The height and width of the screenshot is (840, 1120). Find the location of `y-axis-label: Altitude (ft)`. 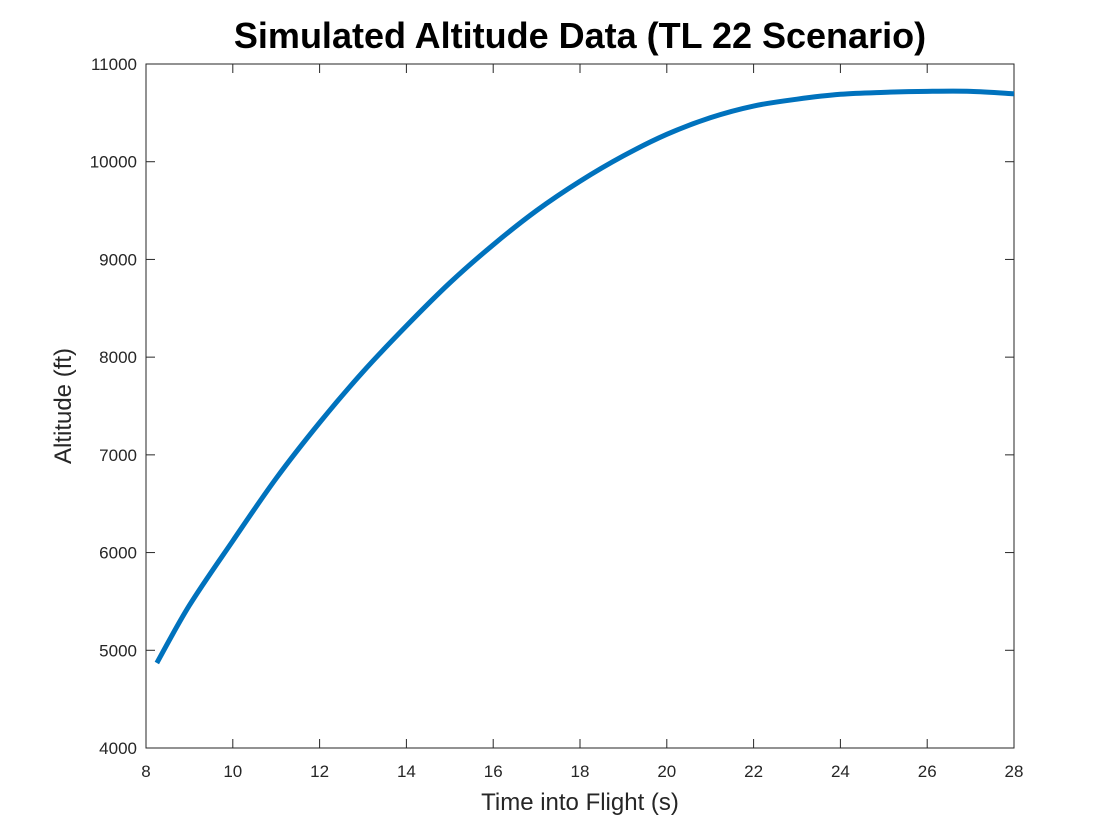

y-axis-label: Altitude (ft) is located at coordinates (63, 406).